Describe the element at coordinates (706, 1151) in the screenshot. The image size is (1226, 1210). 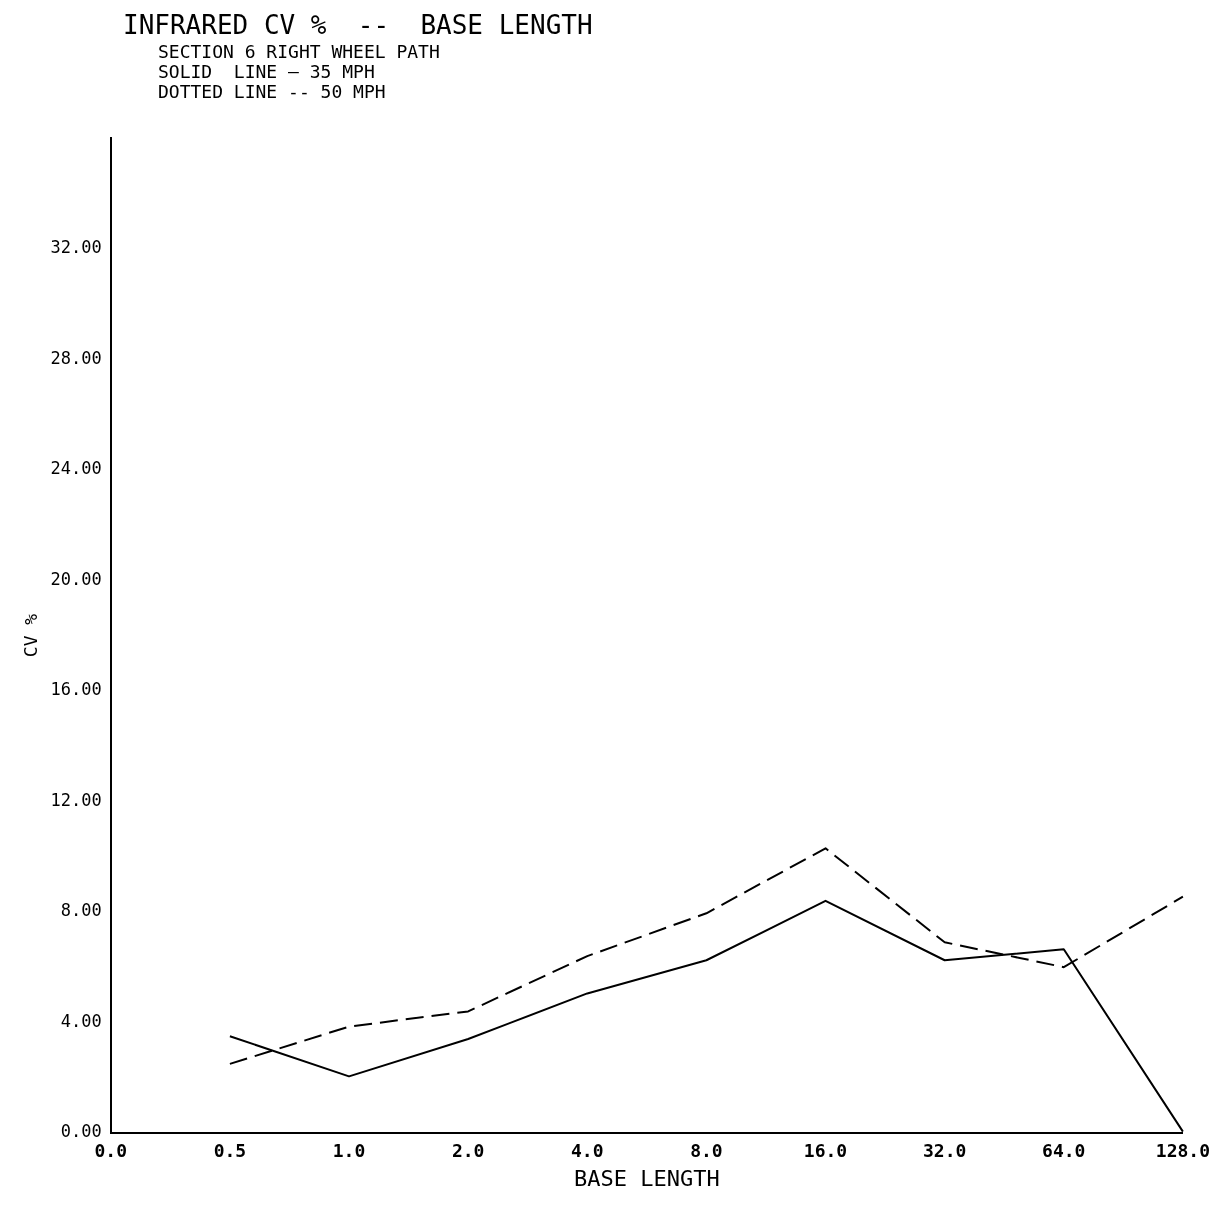
I see `x-tick-label: 8.0` at that location.